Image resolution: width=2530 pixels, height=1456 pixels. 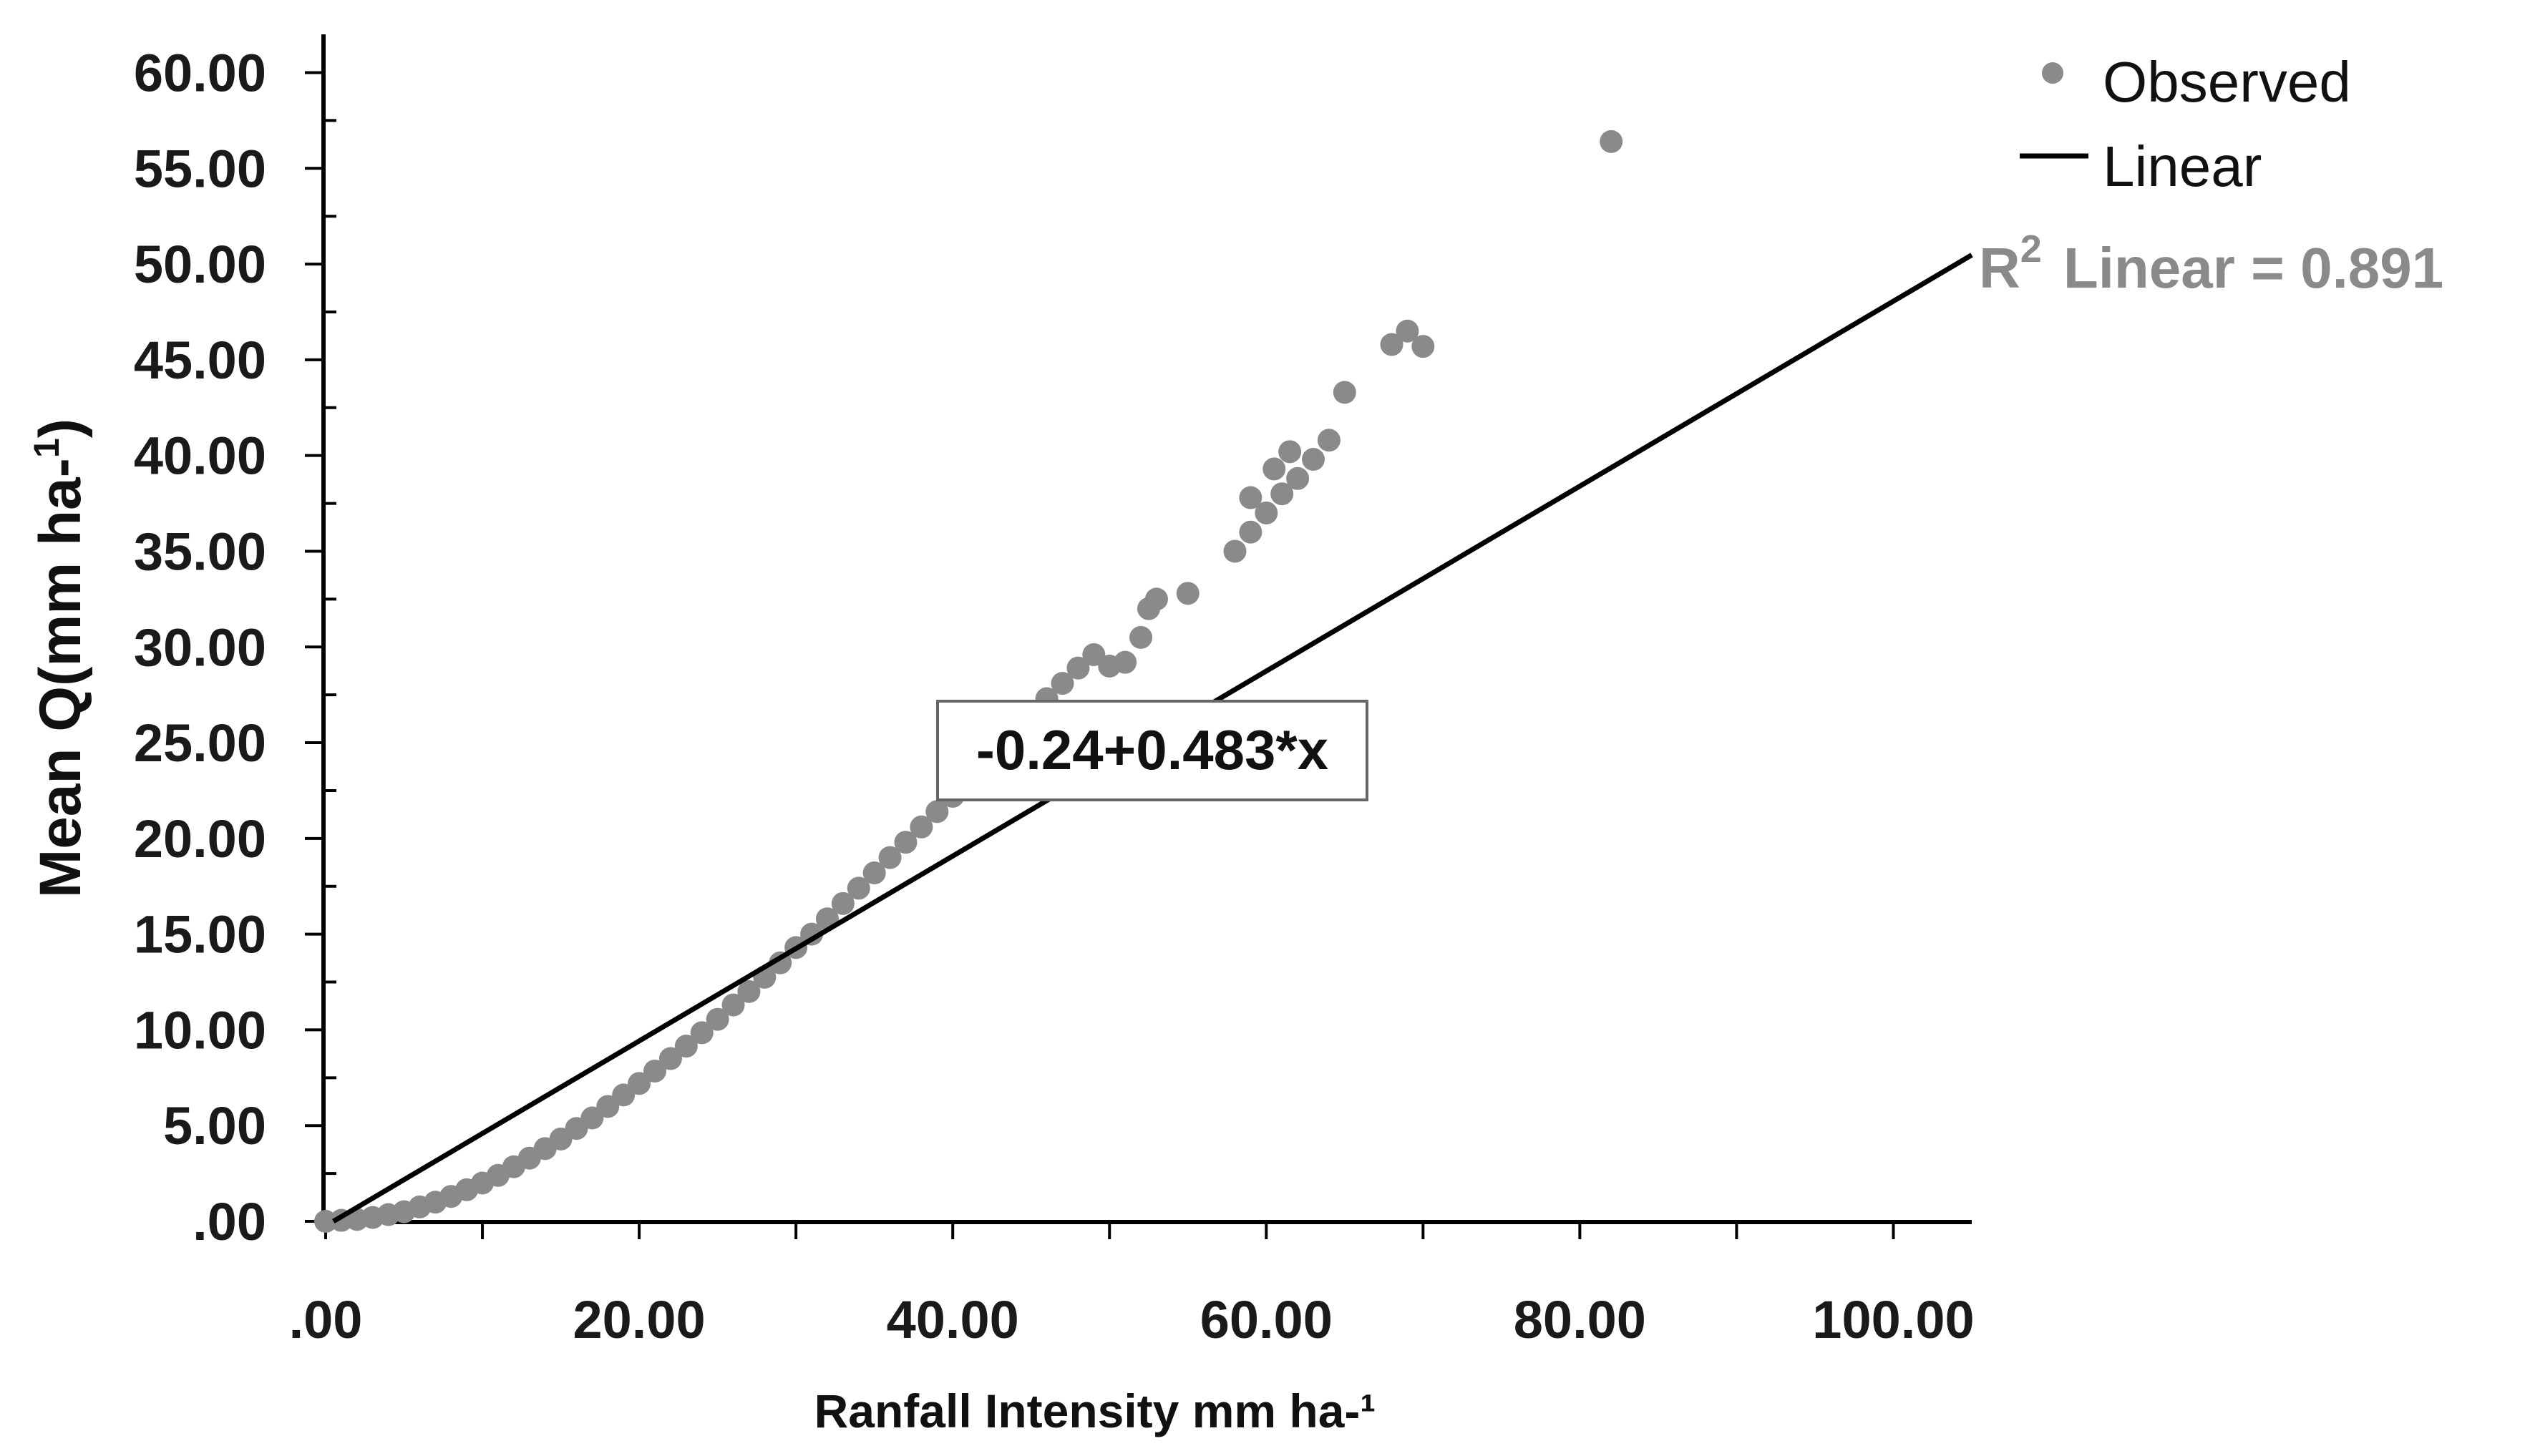 I want to click on y-axis-title-main: Mean Q(mm ha-, so click(x=60, y=678).